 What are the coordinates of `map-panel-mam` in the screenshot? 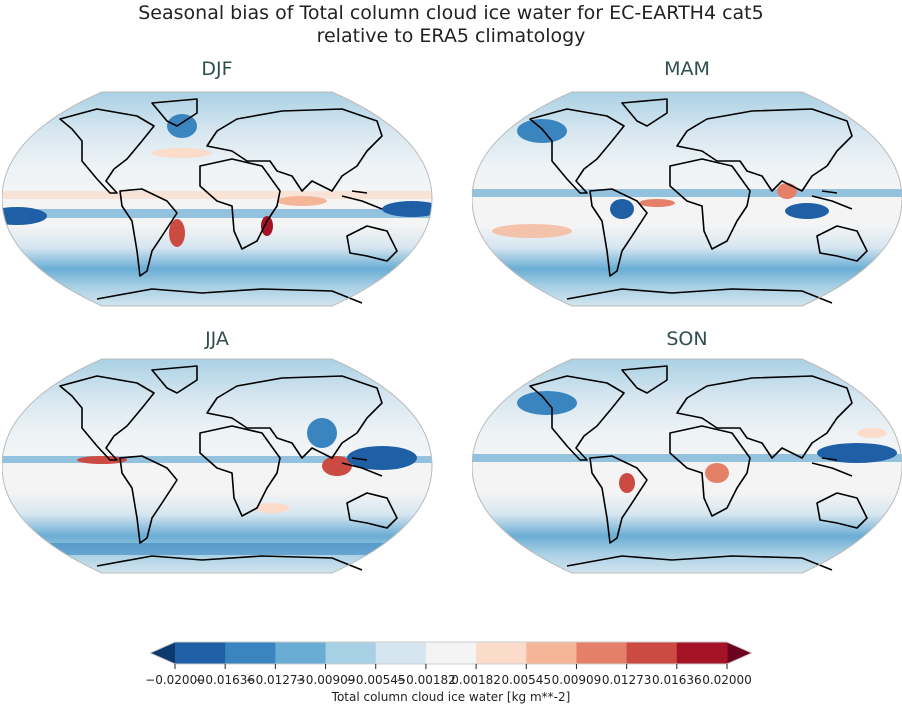 It's located at (687, 199).